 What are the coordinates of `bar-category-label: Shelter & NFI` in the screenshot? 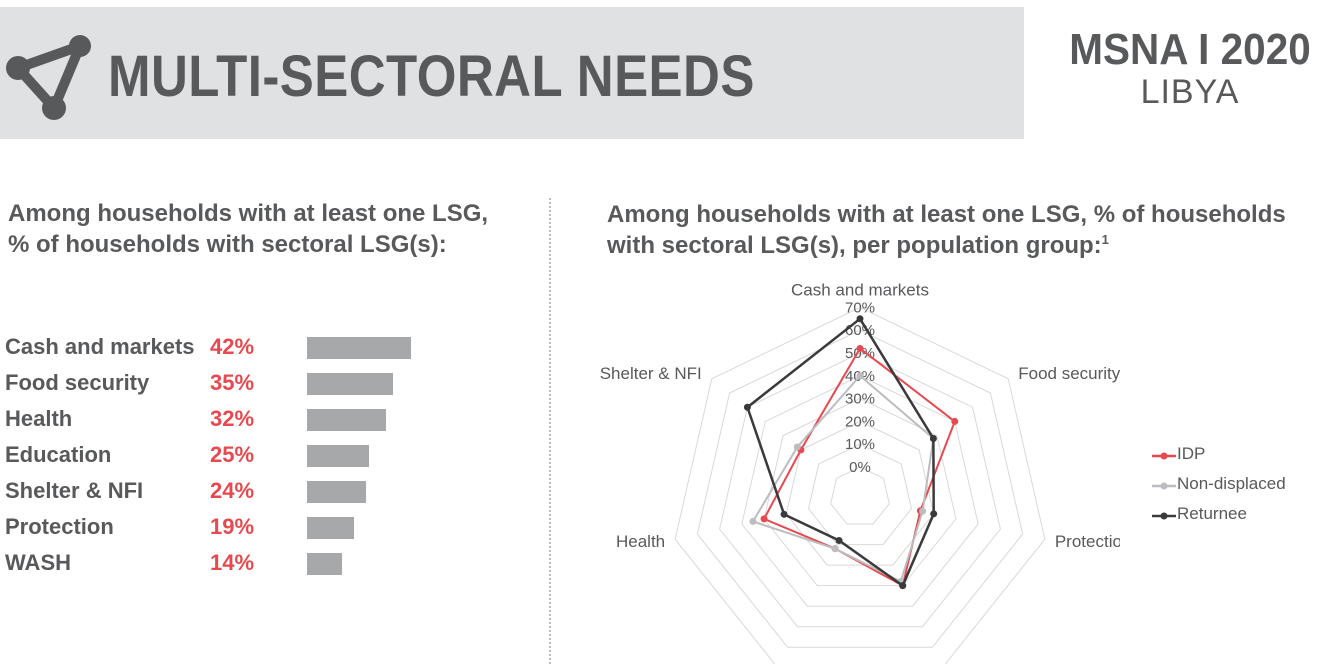 It's located at (74, 490).